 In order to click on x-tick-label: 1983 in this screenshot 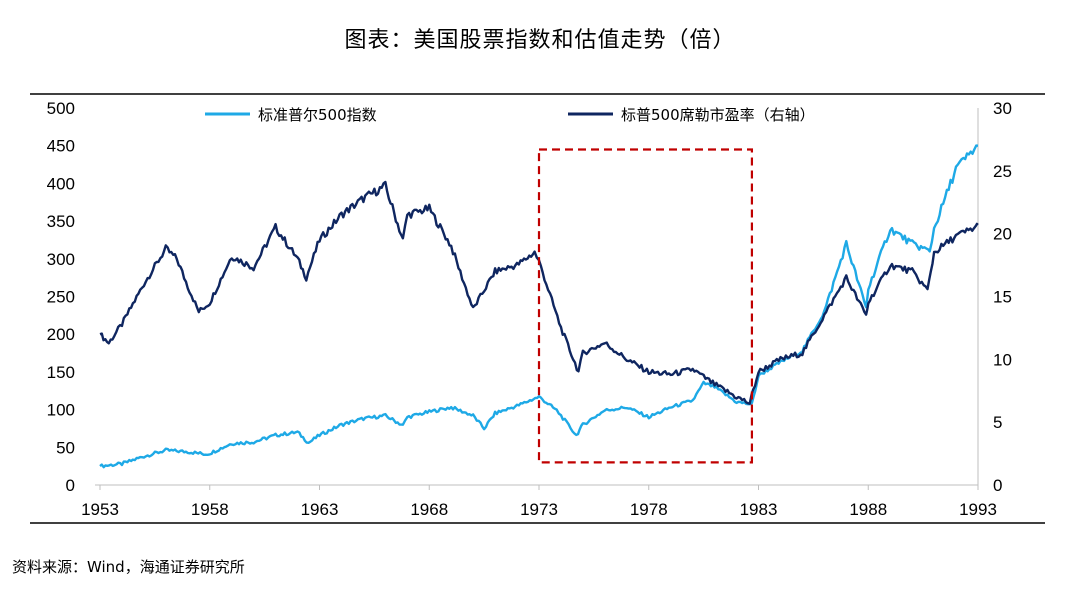, I will do `click(759, 509)`.